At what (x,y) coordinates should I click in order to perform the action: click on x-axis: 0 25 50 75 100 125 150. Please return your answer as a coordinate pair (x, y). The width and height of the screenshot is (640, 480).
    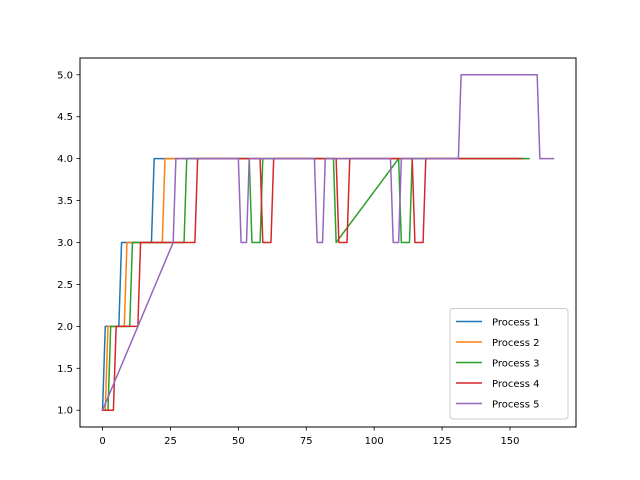
    Looking at the image, I should click on (309, 437).